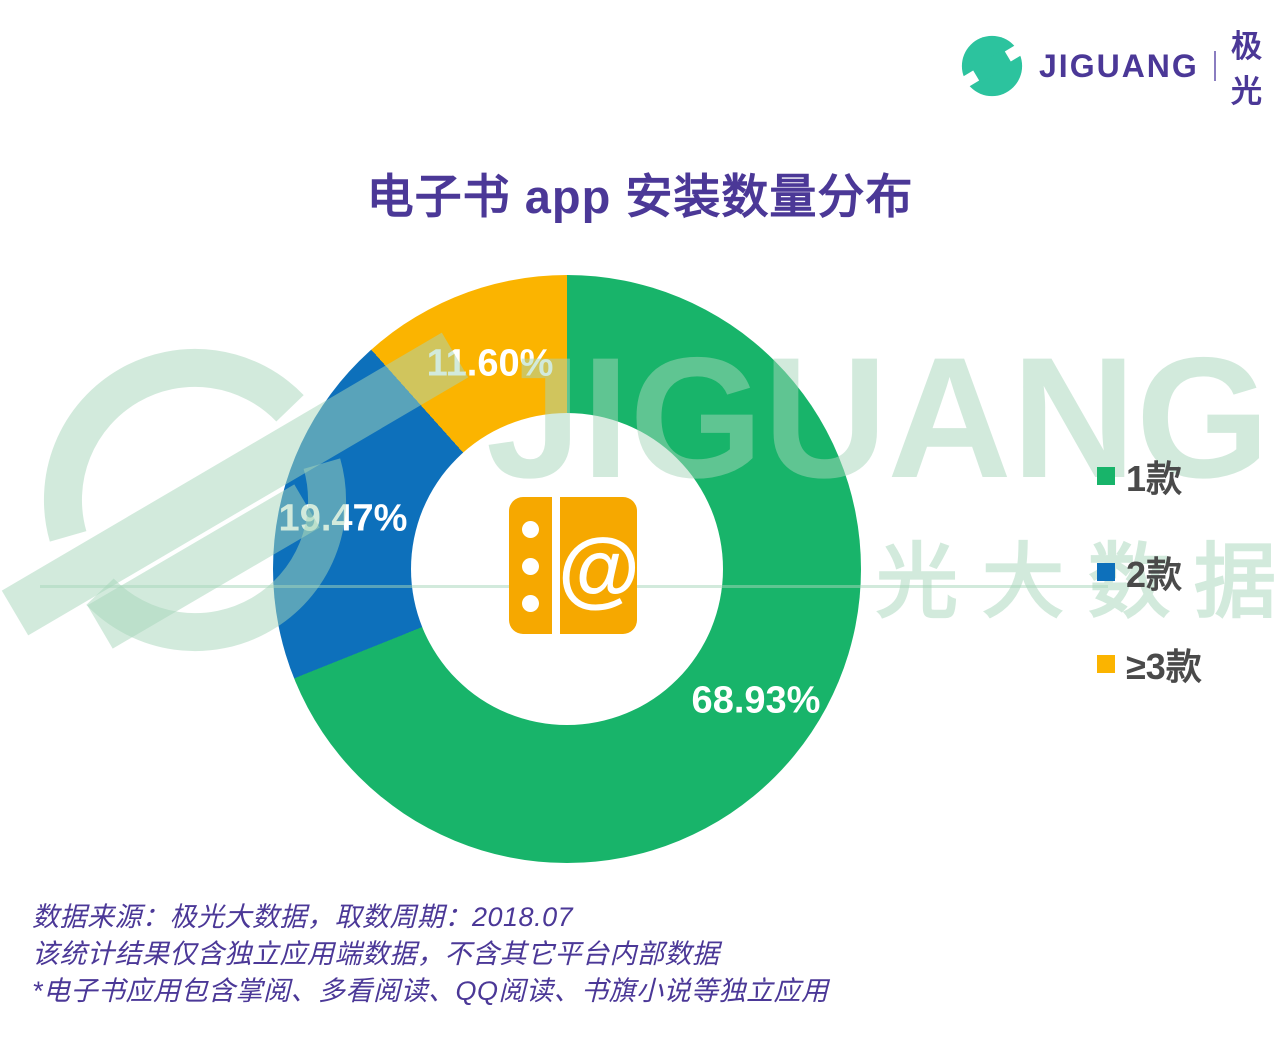 The image size is (1280, 1051). I want to click on legend-label-1kuan: 1款, so click(1154, 478).